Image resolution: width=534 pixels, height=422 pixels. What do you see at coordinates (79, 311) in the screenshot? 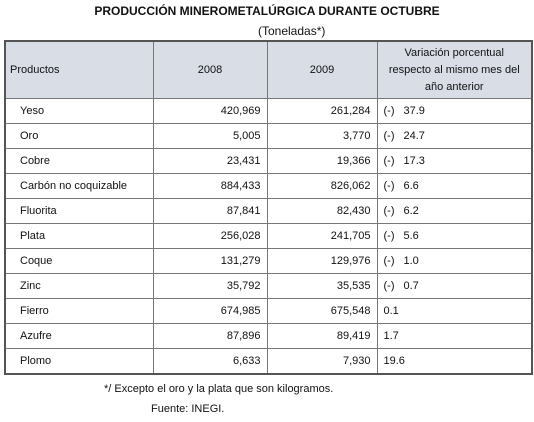
I see `product-cell: Fierro` at bounding box center [79, 311].